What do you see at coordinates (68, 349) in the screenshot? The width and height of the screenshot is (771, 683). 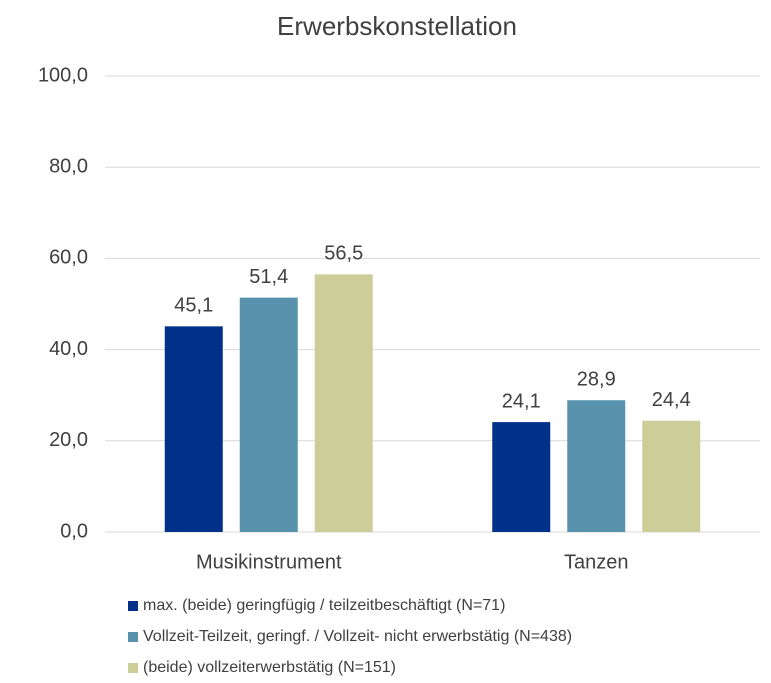 I see `y-tick-label: 40,0` at bounding box center [68, 349].